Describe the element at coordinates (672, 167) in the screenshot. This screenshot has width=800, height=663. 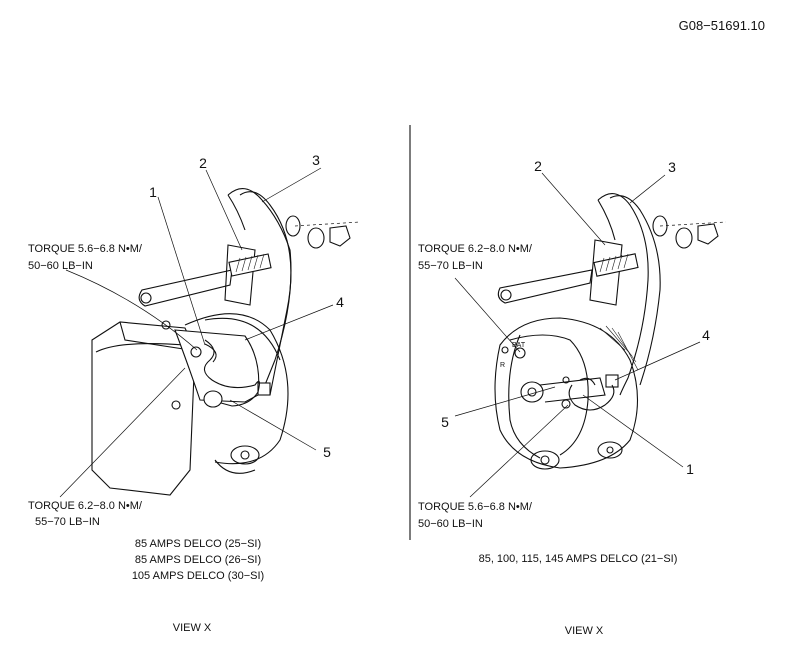
I see `right-callout-3: 3` at that location.